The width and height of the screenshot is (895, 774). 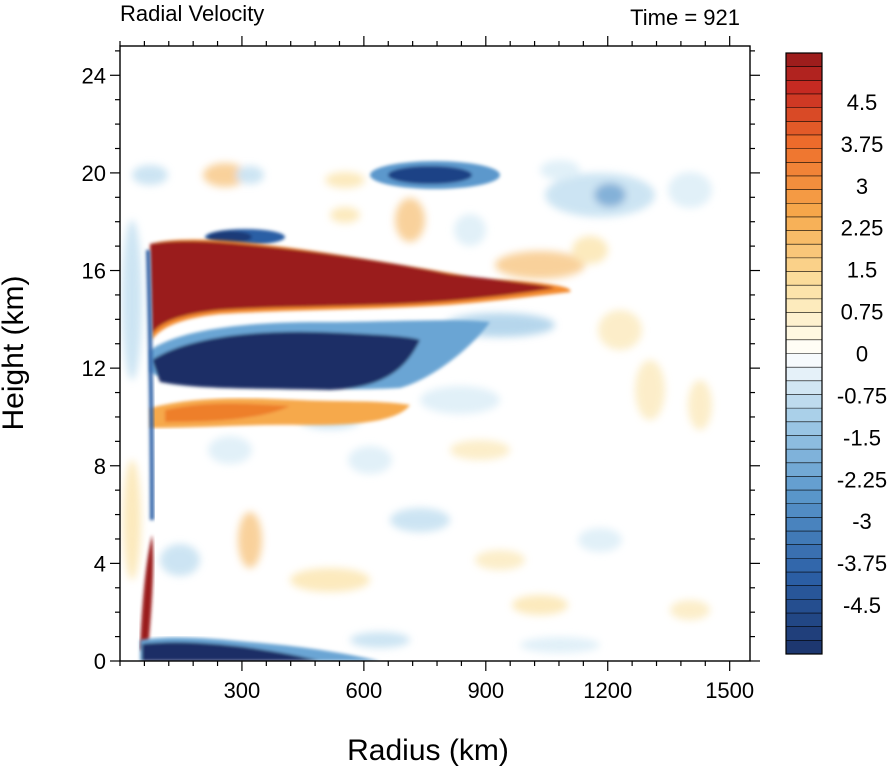 What do you see at coordinates (862, 228) in the screenshot?
I see `colorbar-label: 2.25` at bounding box center [862, 228].